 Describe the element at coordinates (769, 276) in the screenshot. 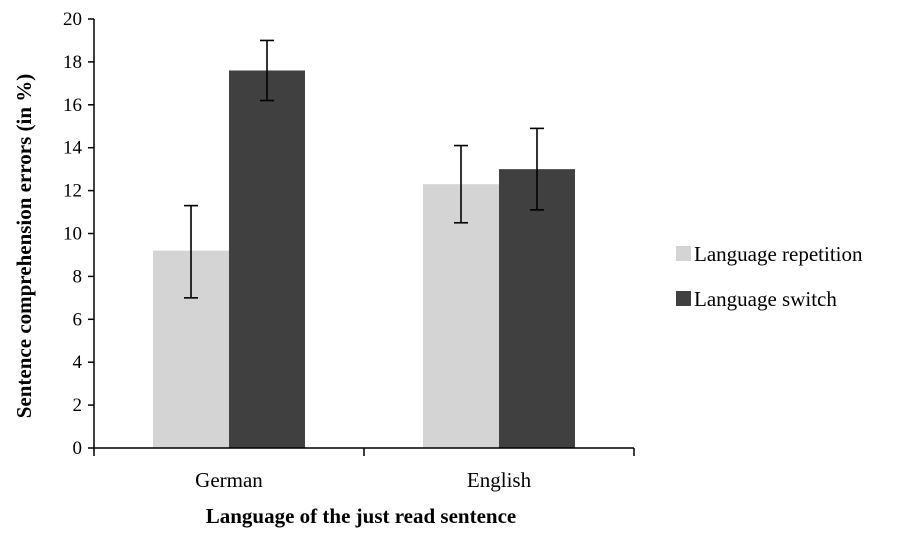

I see `legend: Language repetition Language switch` at that location.